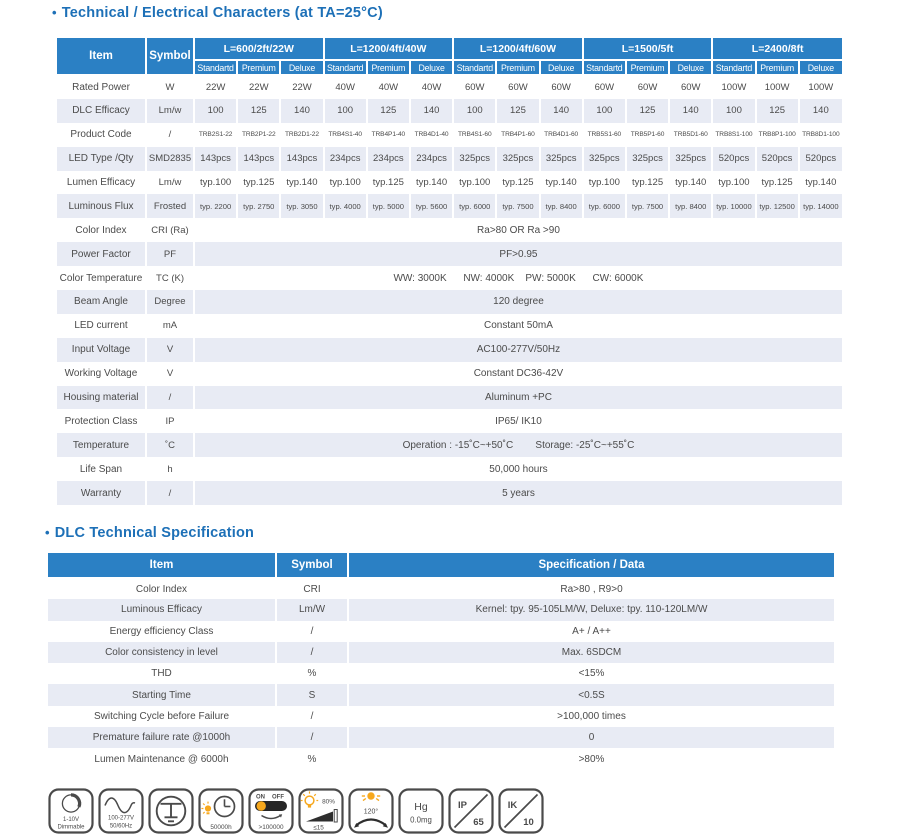 The width and height of the screenshot is (900, 838). I want to click on cell-value: typ. 2750, so click(258, 206).